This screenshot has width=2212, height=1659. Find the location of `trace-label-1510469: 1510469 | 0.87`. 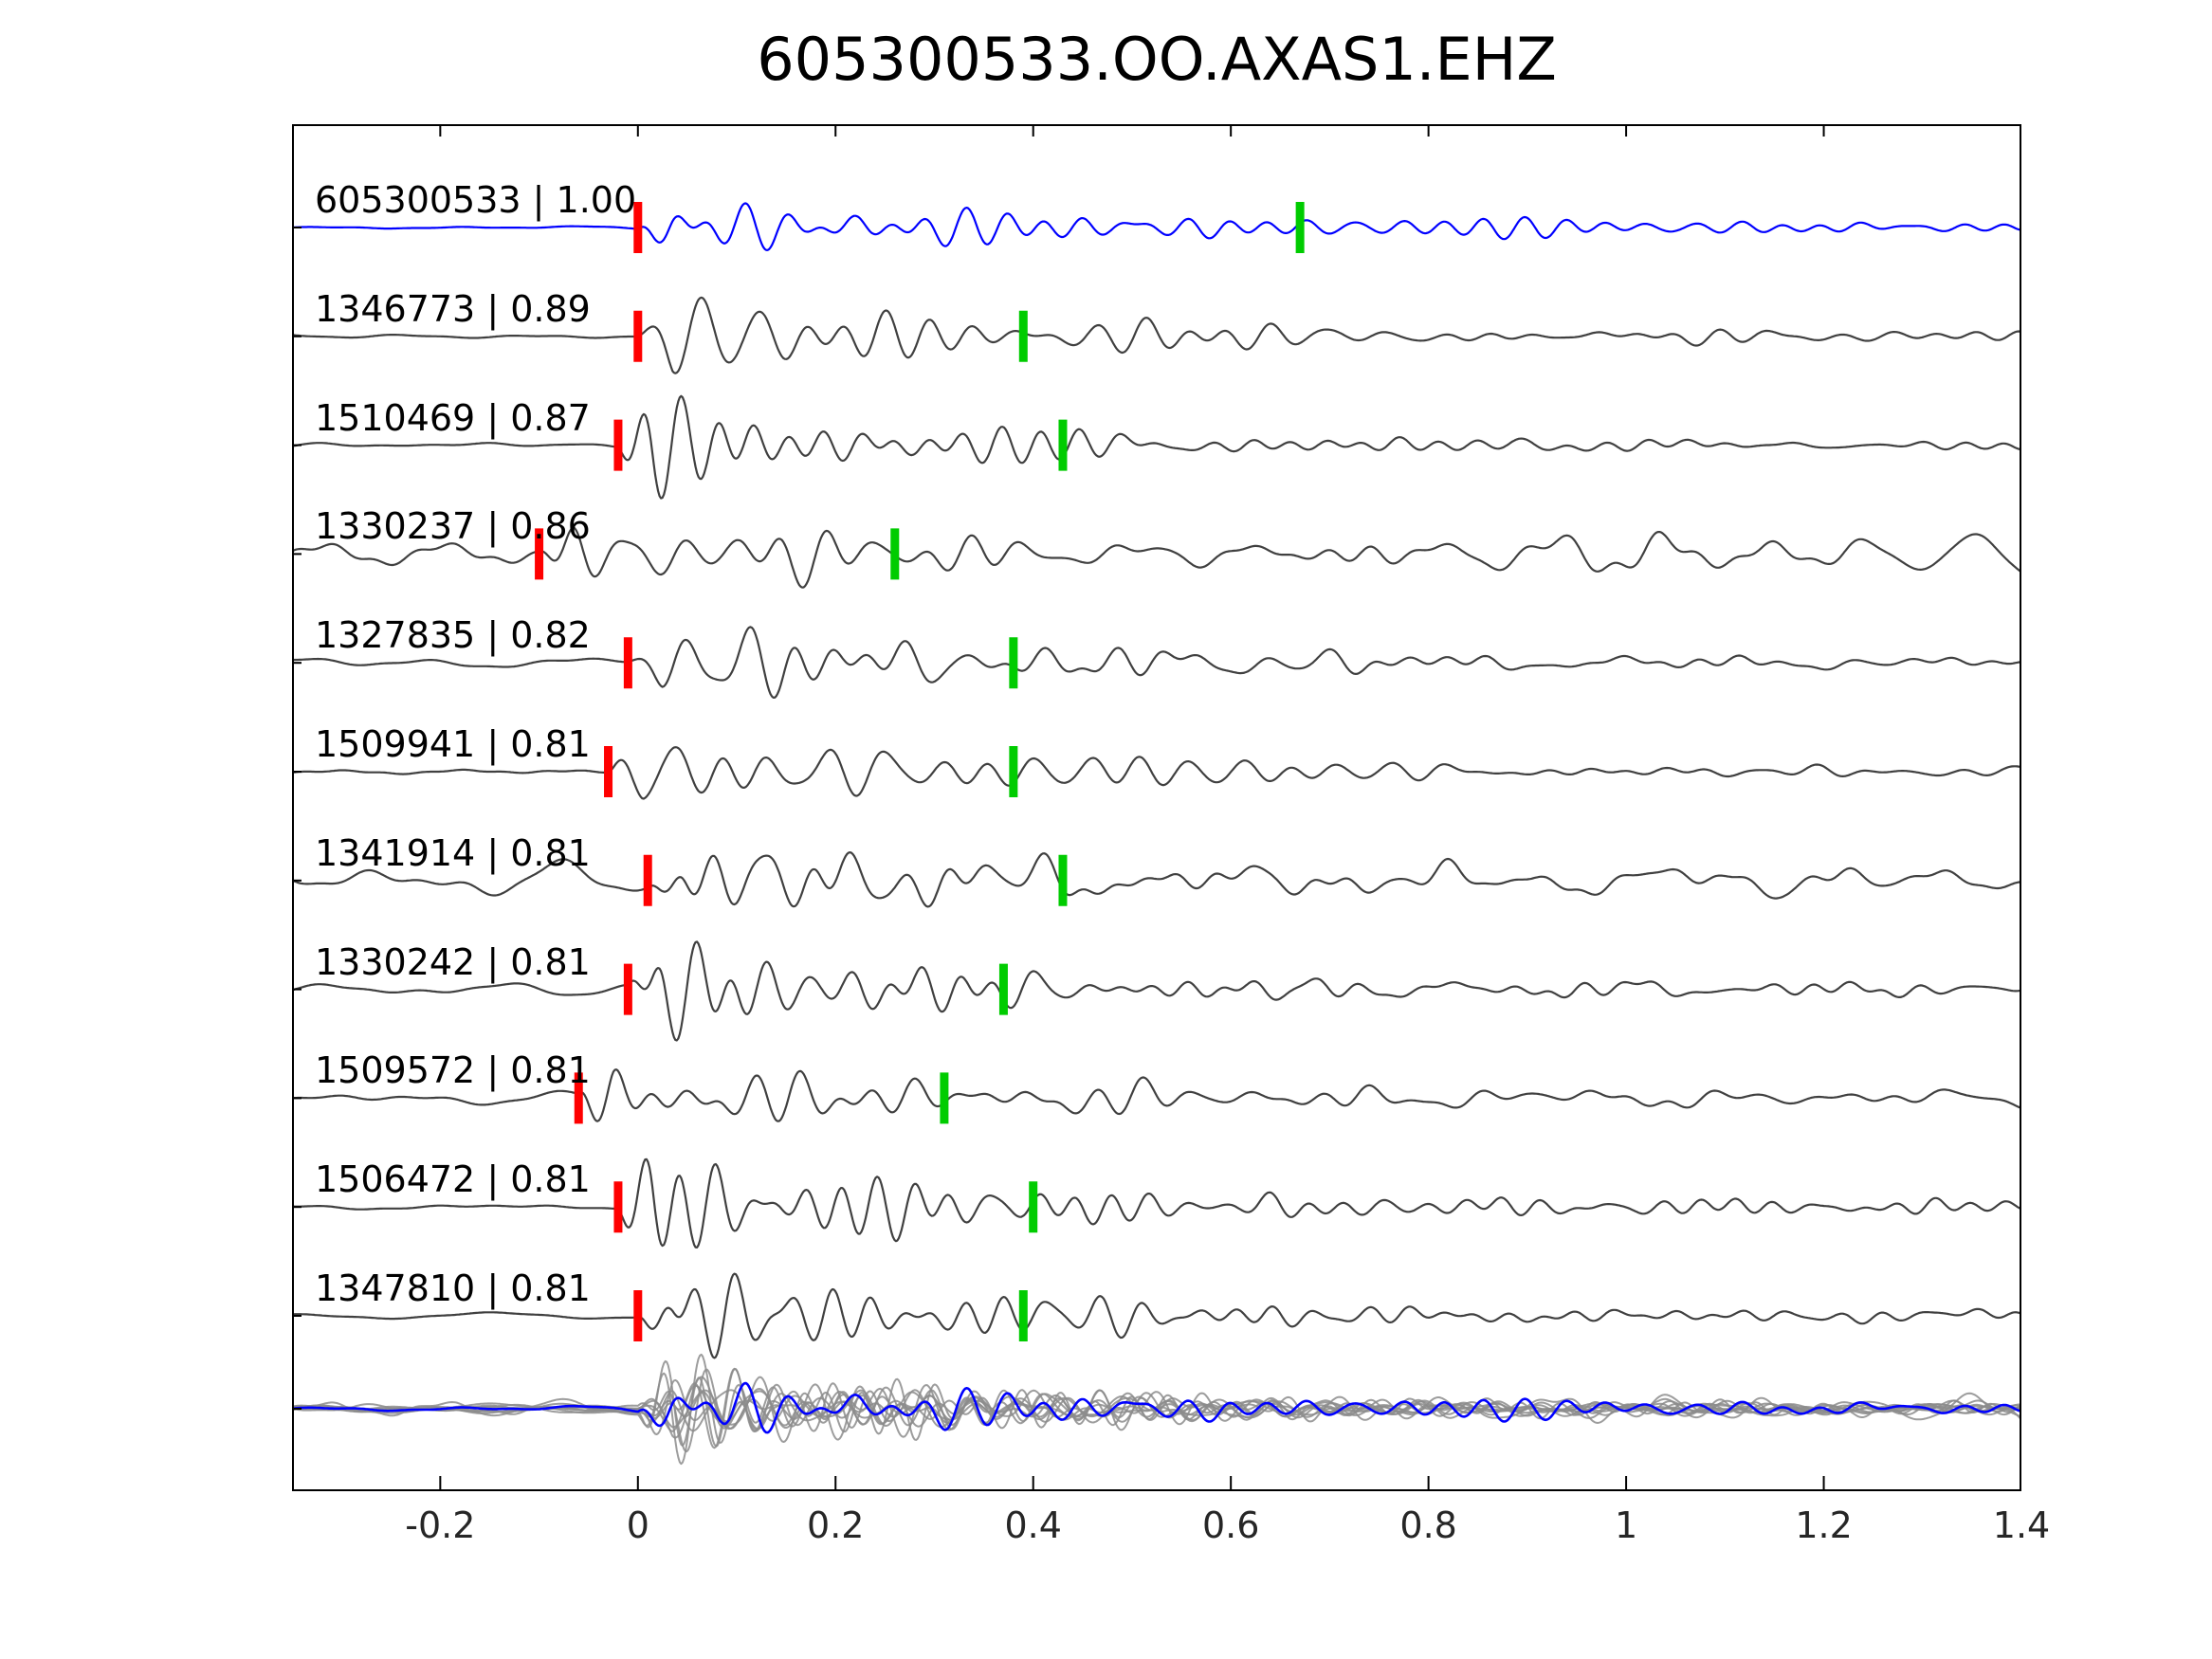

trace-label-1510469: 1510469 | 0.87 is located at coordinates (453, 417).